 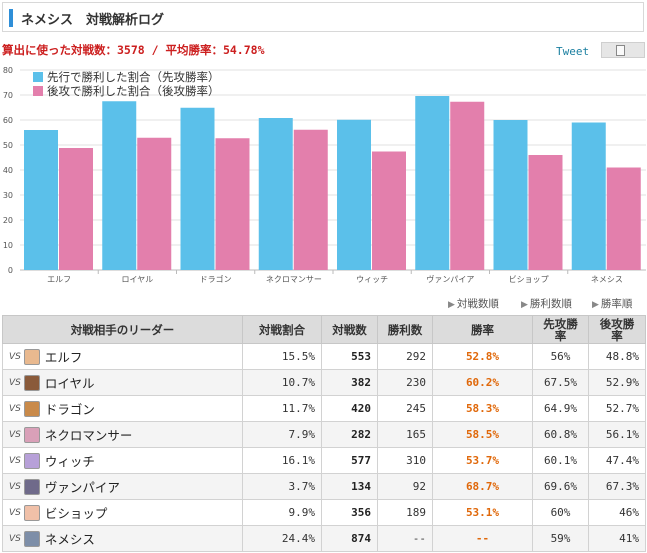 What do you see at coordinates (122, 460) in the screenshot?
I see `leader-cell: VS ウィッチ` at bounding box center [122, 460].